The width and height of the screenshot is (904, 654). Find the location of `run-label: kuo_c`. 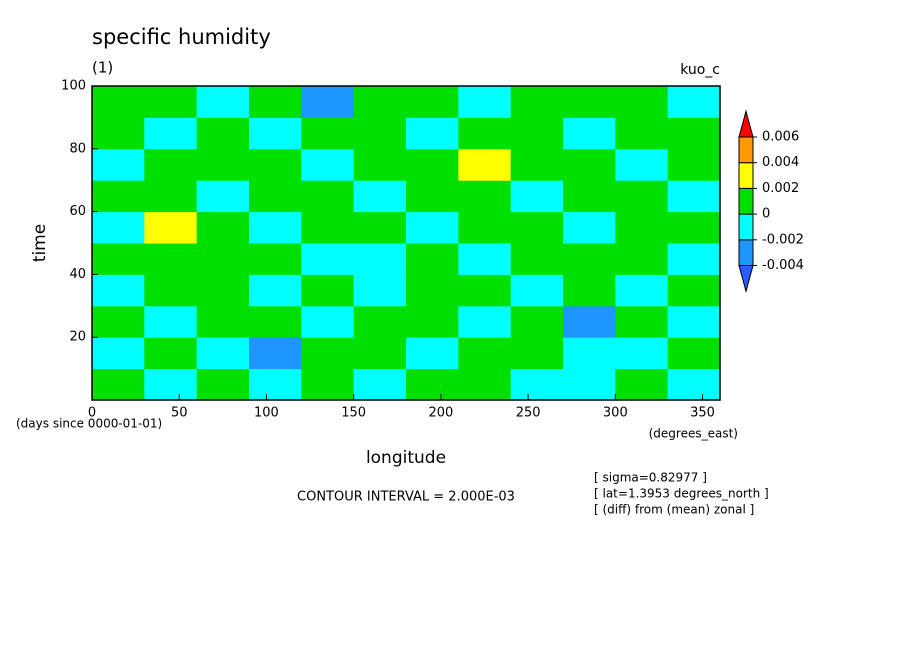

run-label: kuo_c is located at coordinates (700, 70).